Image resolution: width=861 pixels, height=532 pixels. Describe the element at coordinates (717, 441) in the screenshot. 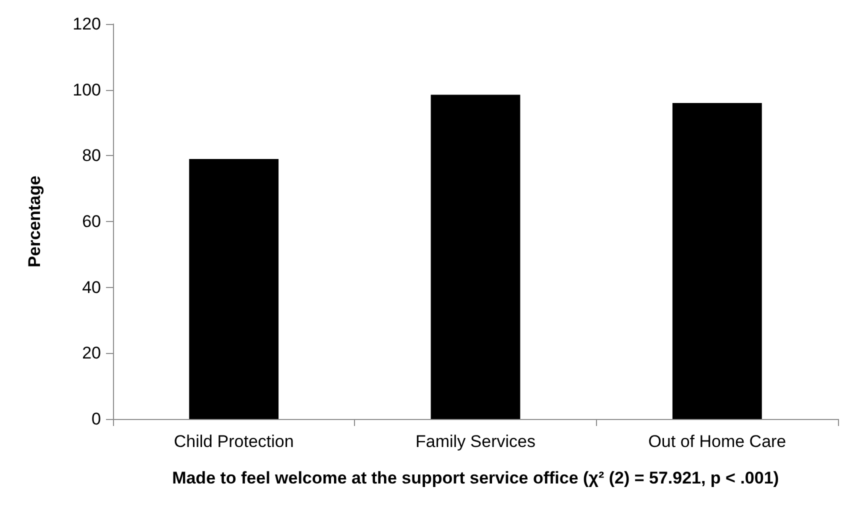

I see `x-tick-label: Out of Home Care` at that location.